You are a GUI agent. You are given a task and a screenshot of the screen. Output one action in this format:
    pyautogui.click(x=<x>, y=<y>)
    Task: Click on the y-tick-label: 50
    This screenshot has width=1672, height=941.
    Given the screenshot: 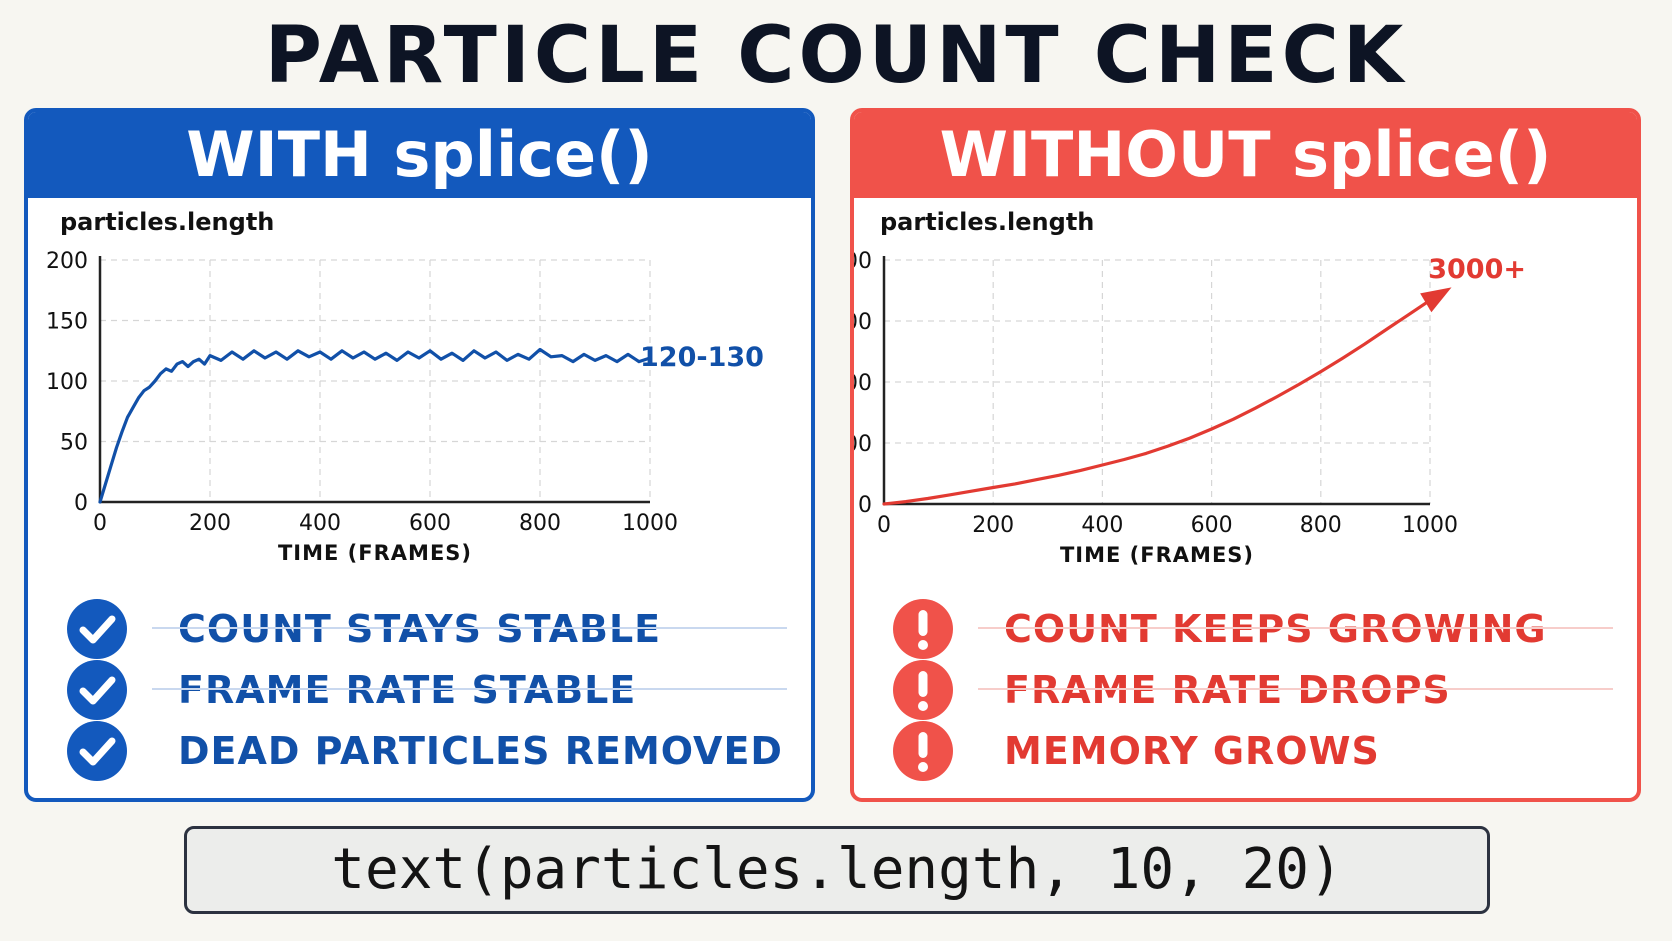 What is the action you would take?
    pyautogui.click(x=74, y=443)
    